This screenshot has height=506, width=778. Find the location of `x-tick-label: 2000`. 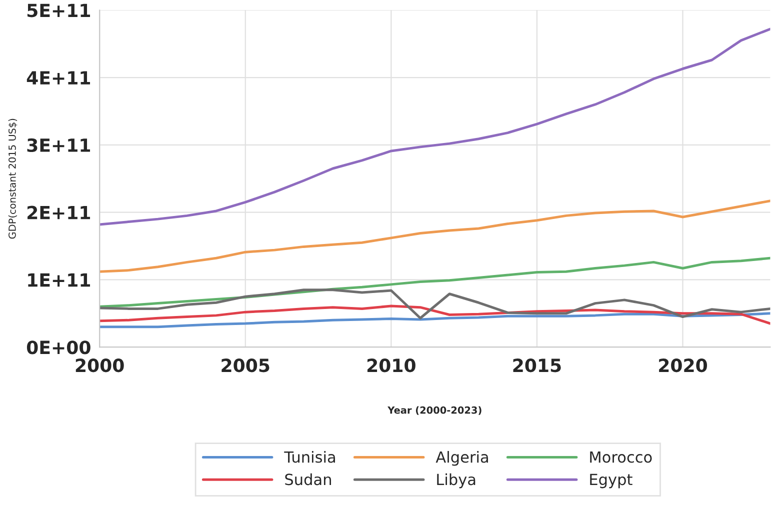

x-tick-label: 2000 is located at coordinates (100, 365).